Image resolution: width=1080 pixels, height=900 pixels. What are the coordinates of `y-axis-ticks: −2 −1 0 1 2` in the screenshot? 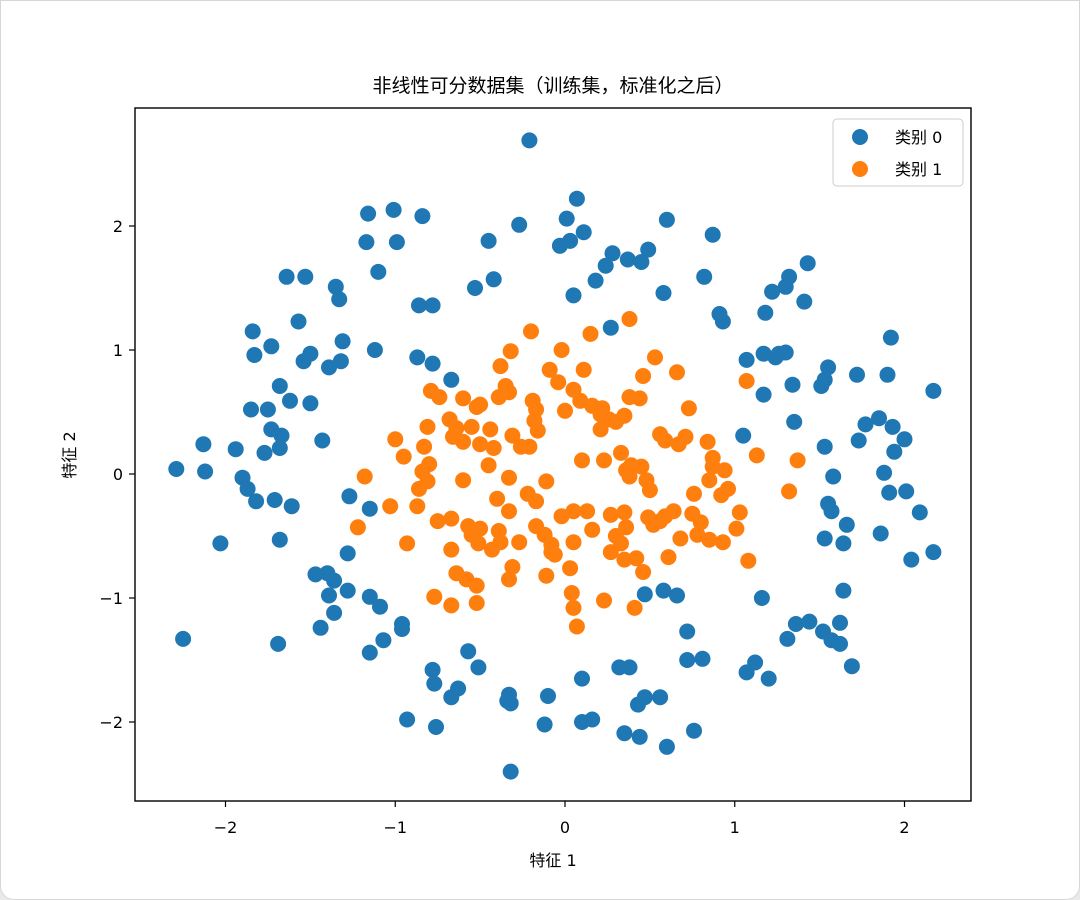 It's located at (117, 474).